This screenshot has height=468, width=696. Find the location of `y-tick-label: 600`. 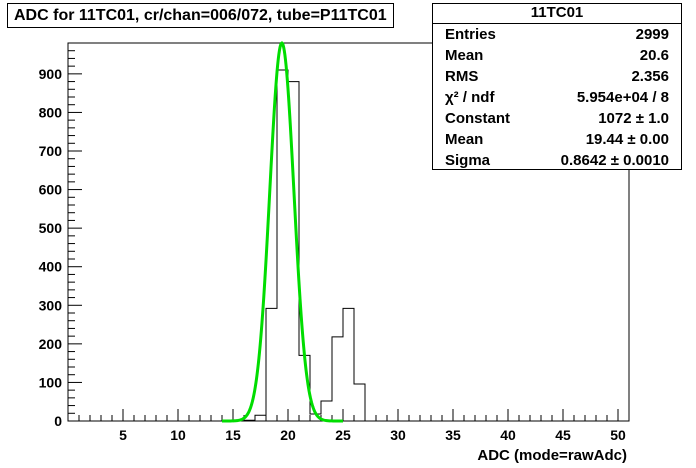

y-tick-label: 600 is located at coordinates (51, 190).